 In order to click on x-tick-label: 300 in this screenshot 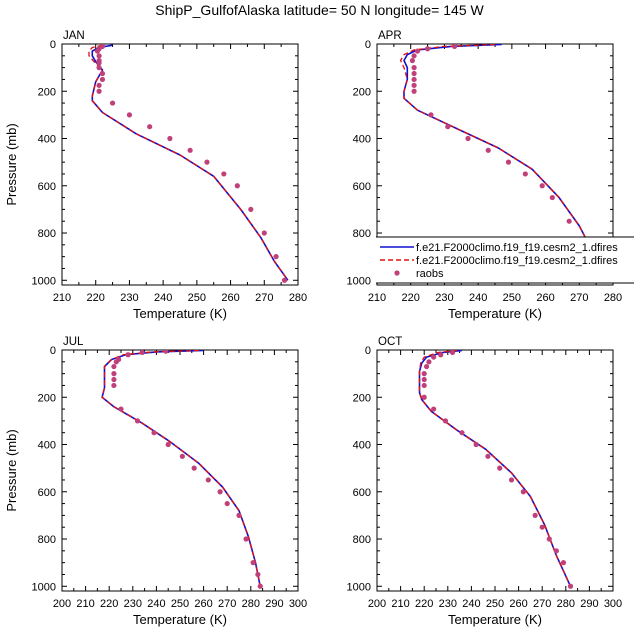, I will do `click(613, 604)`.